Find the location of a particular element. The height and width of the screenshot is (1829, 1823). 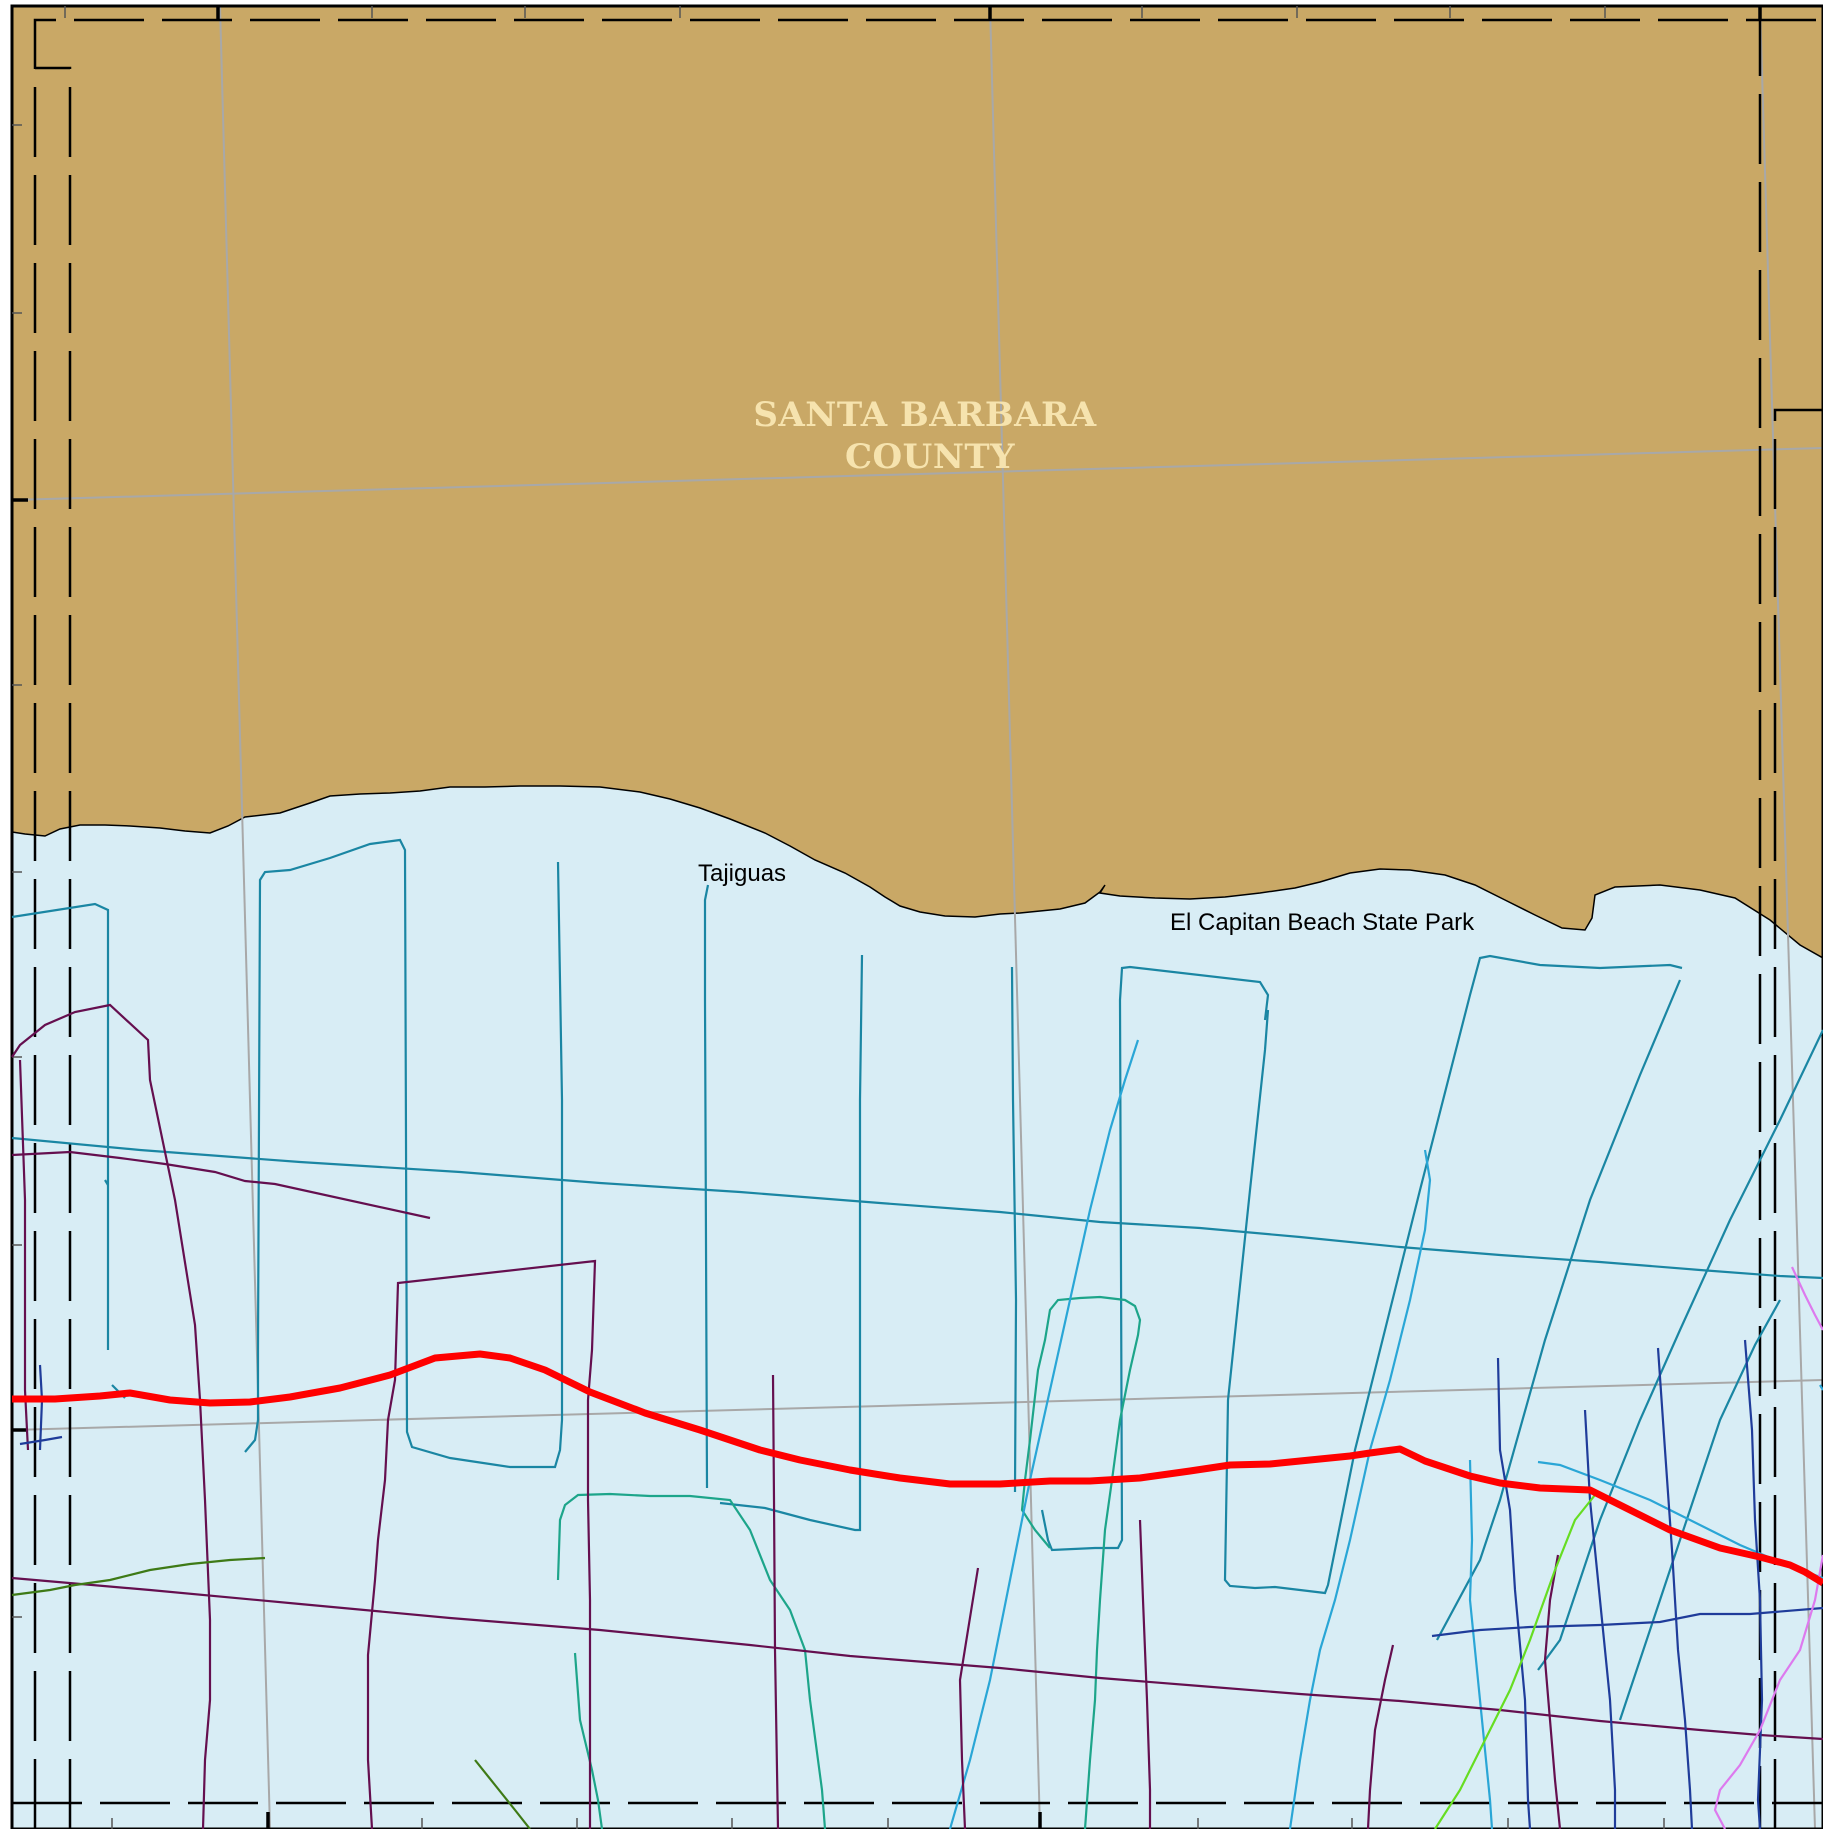

place-label-el-capitan: El Capitan Beach State Park is located at coordinates (1322, 922).